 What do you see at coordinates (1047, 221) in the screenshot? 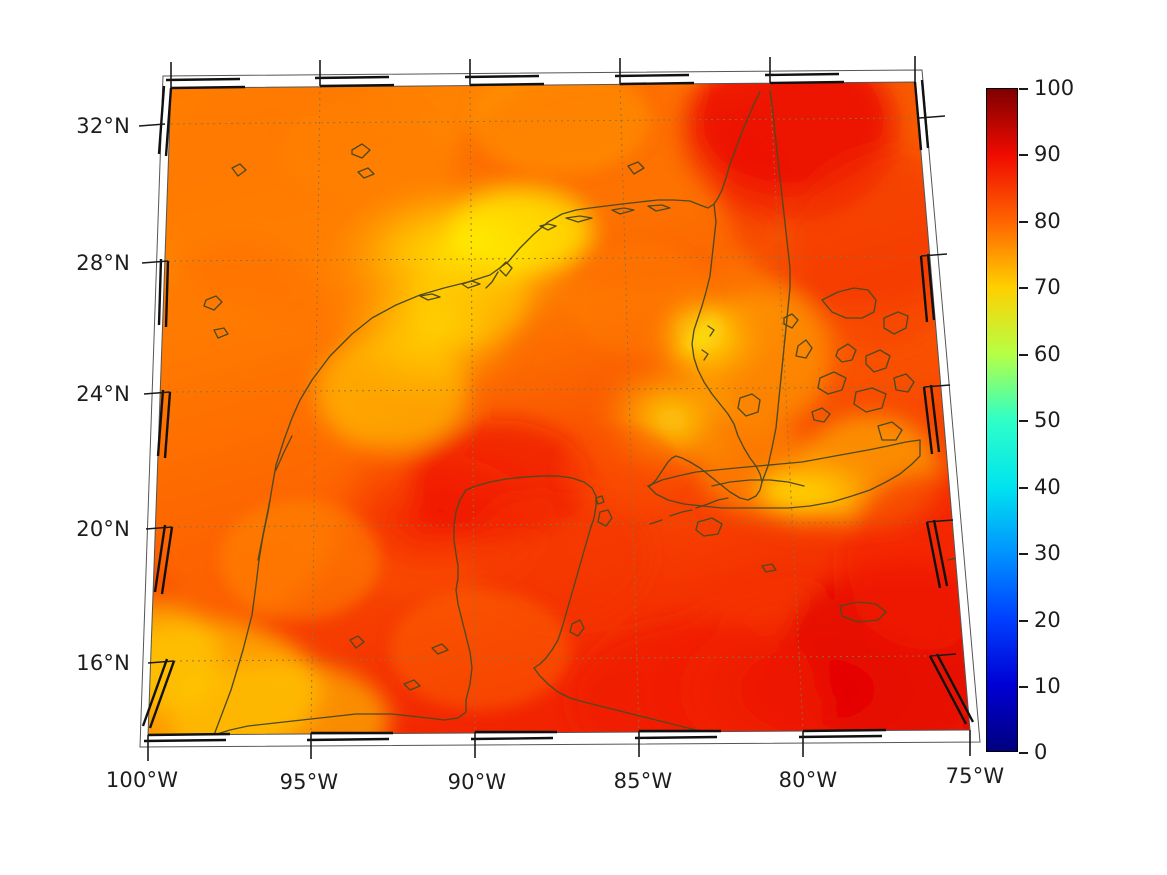
I see `colorbar-label-80: 80` at bounding box center [1047, 221].